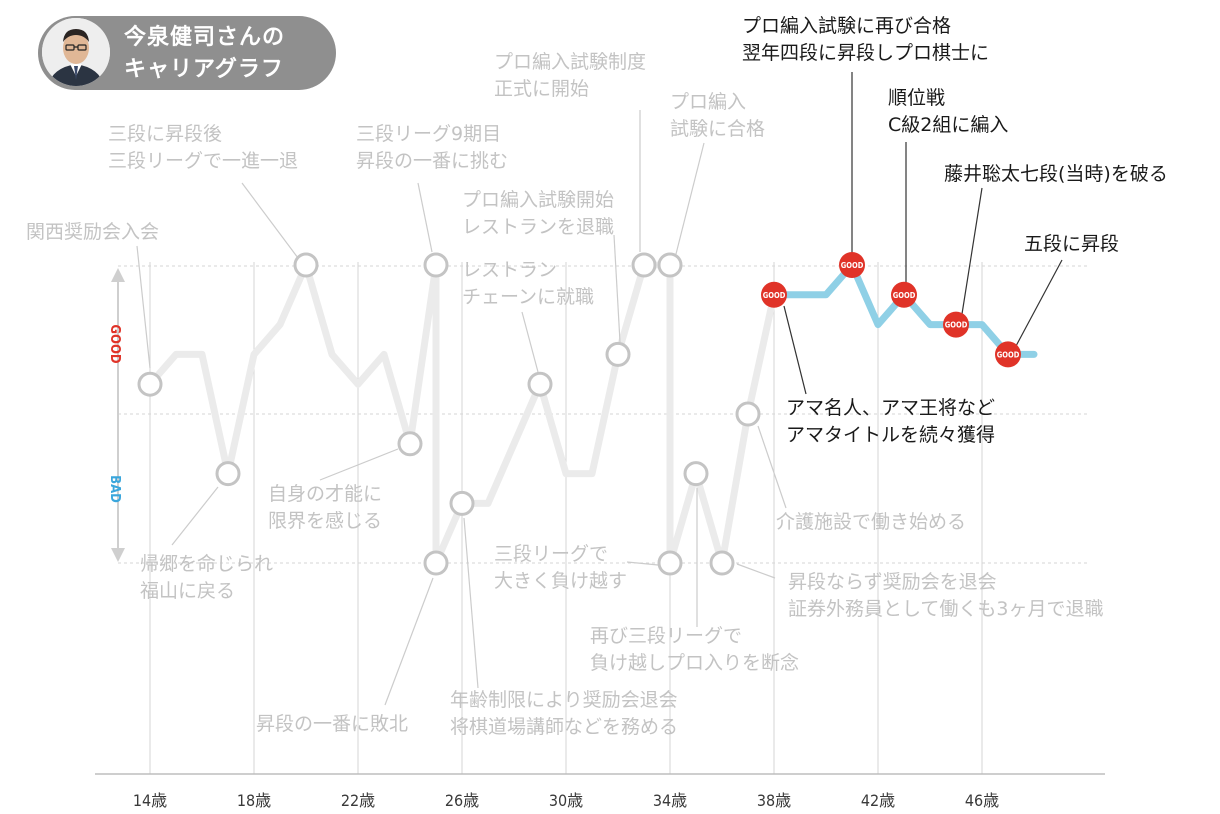 The height and width of the screenshot is (814, 1220). I want to click on x-tick-label: 46歳, so click(982, 800).